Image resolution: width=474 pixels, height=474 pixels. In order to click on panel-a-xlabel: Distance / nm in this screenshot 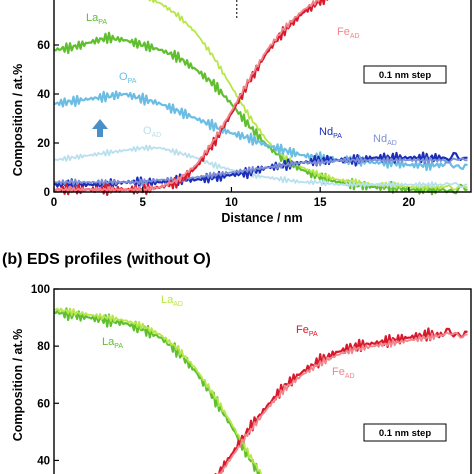, I will do `click(261, 218)`.